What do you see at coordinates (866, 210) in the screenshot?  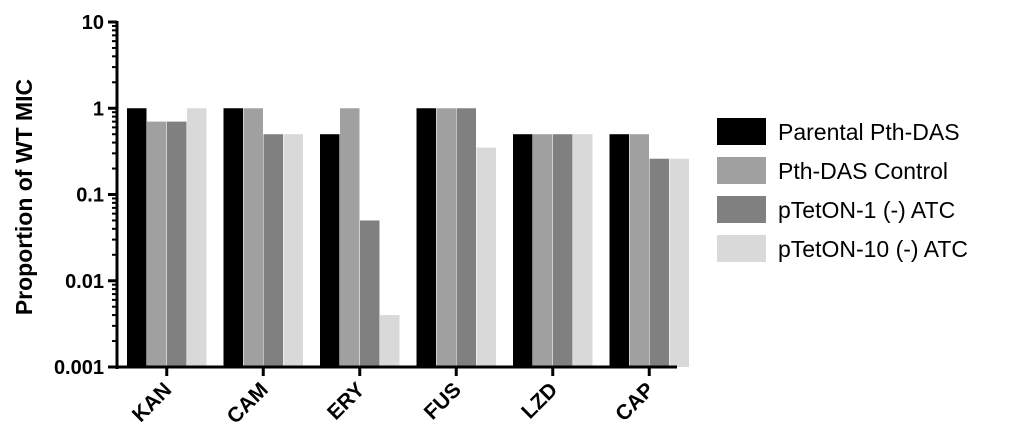 I see `legend-label: pTetON-1 (-) ATC` at bounding box center [866, 210].